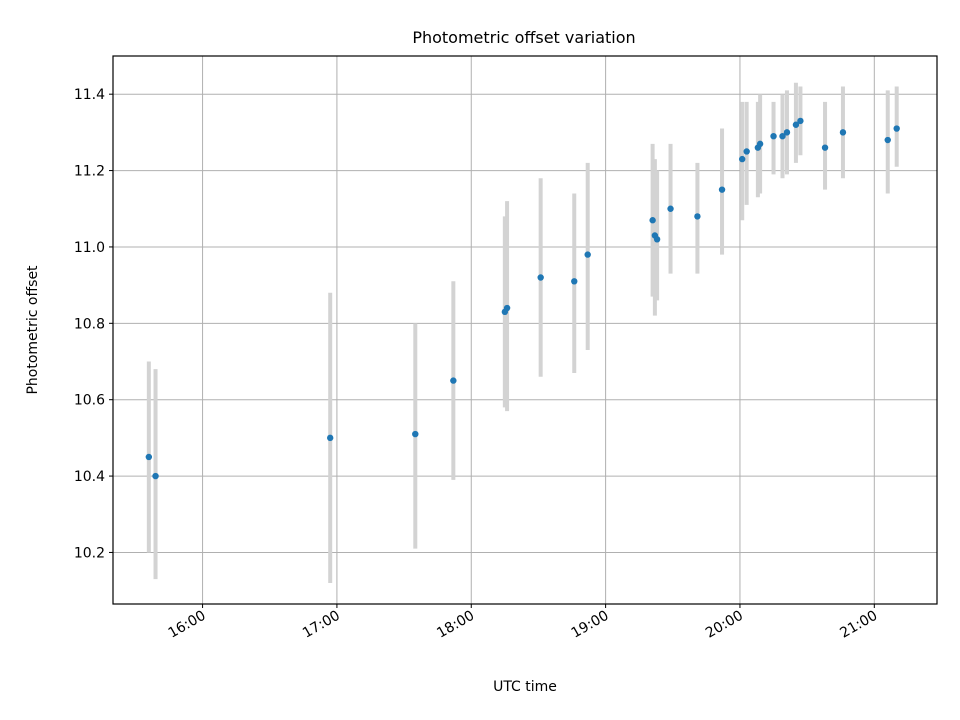 This screenshot has width=960, height=720. Describe the element at coordinates (33, 330) in the screenshot. I see `y-axis-label: Photometric offset` at that location.